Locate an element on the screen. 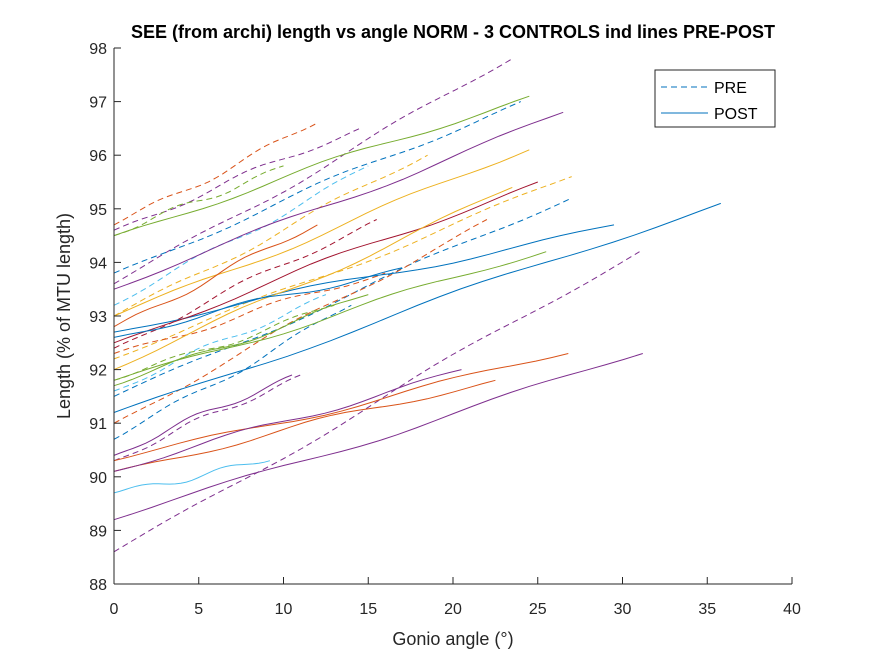 The image size is (875, 656). x-tick-label: 10 is located at coordinates (284, 609).